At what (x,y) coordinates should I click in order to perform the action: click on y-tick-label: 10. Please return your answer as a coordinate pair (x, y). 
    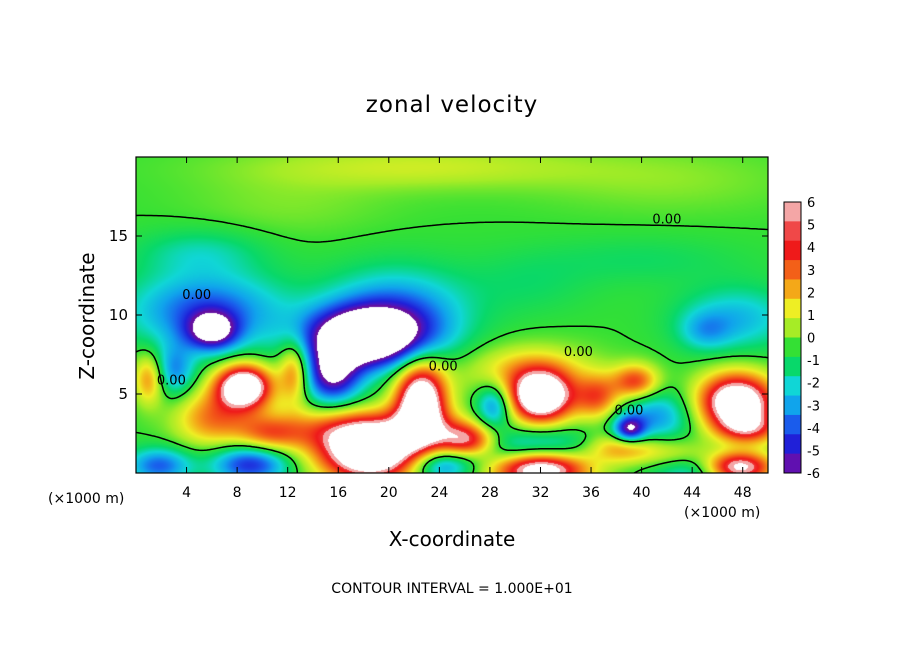
    Looking at the image, I should click on (118, 315).